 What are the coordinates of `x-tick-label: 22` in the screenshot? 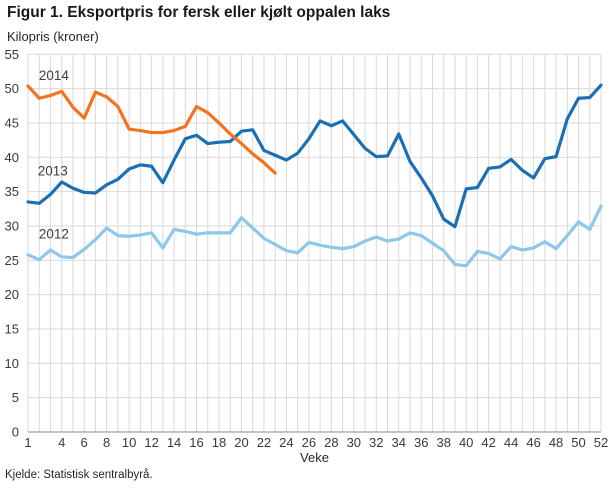 It's located at (264, 442).